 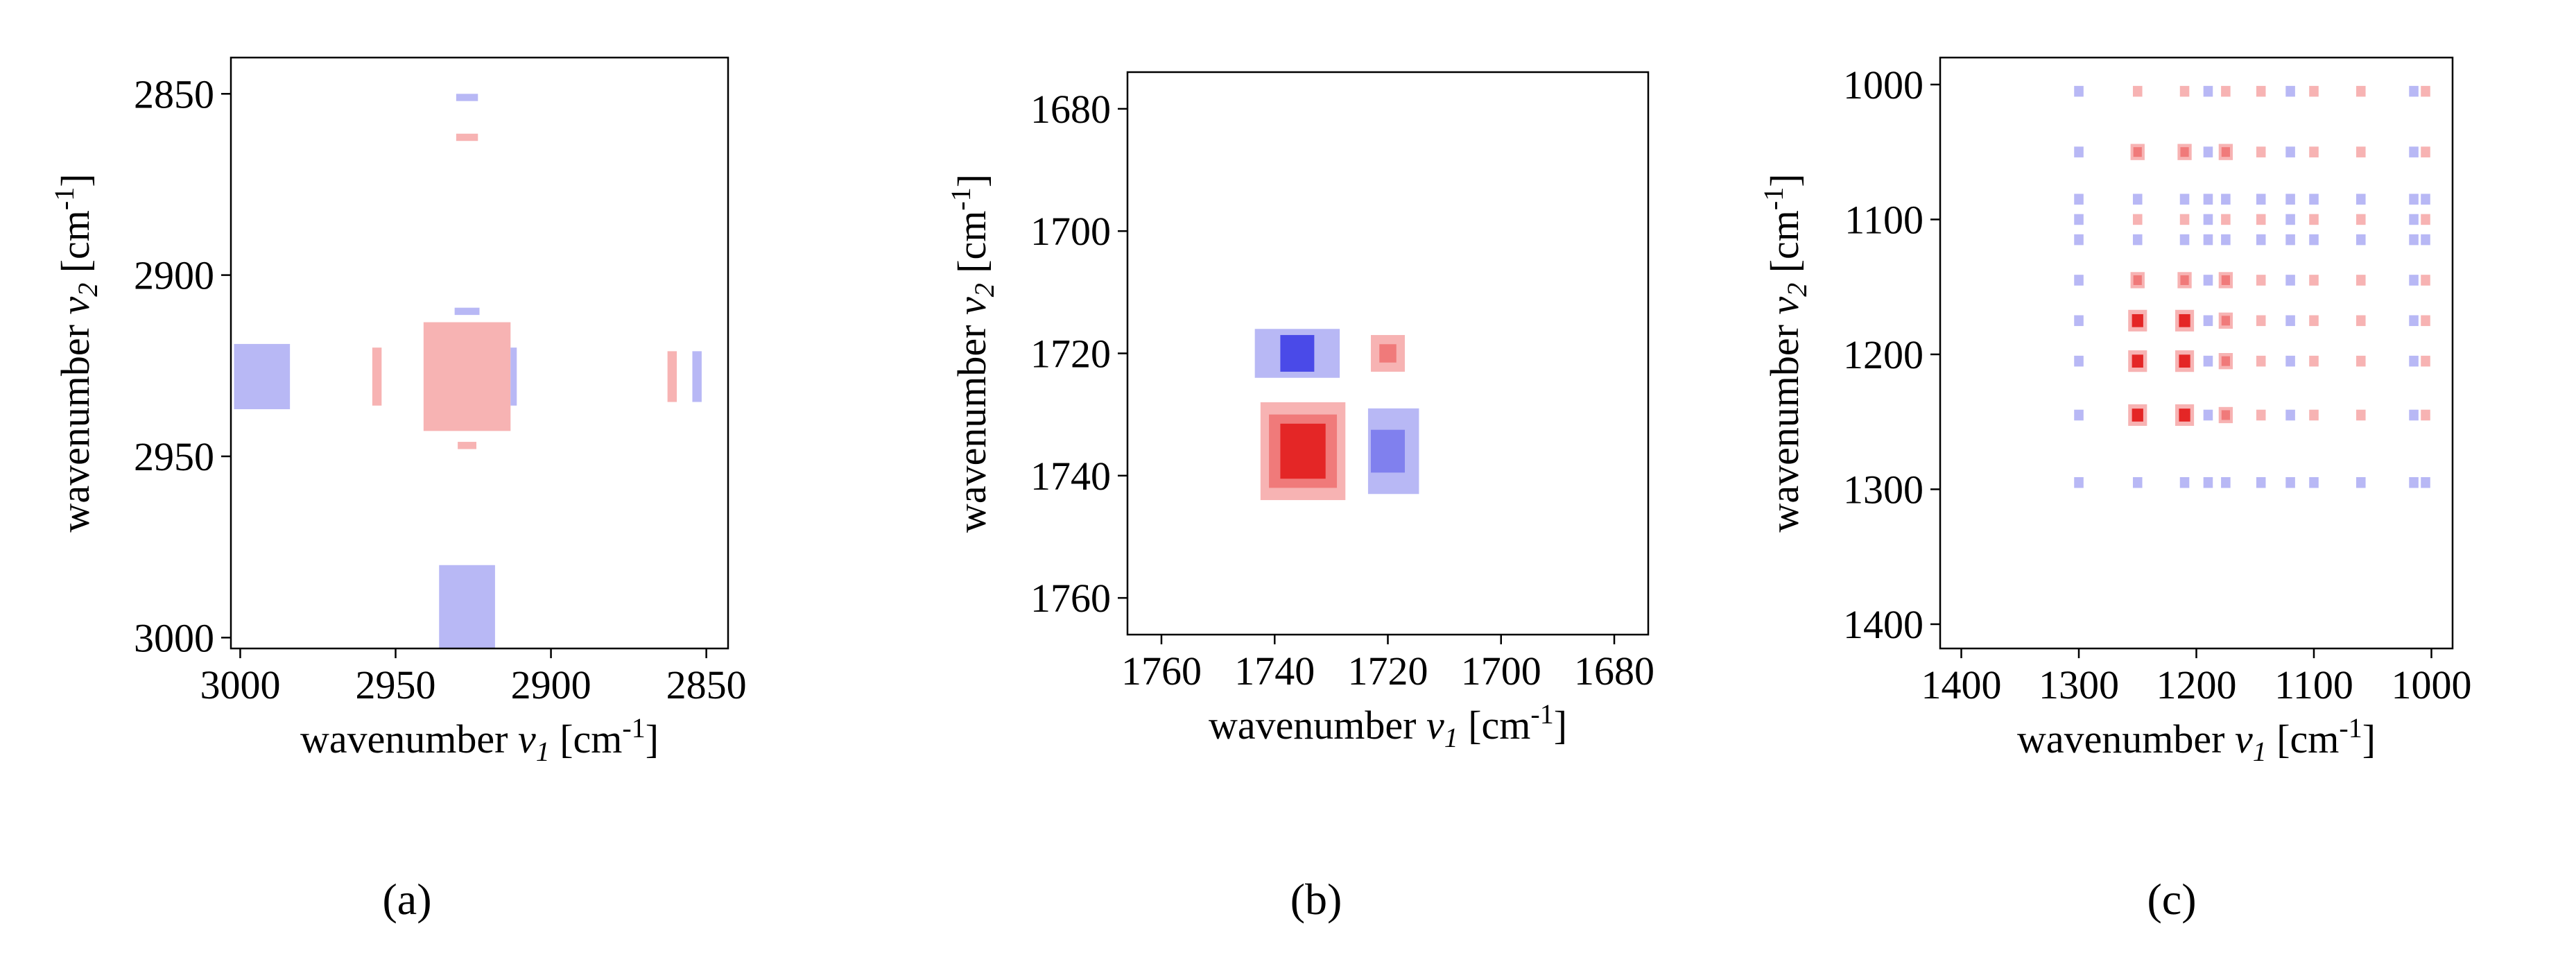 What do you see at coordinates (2079, 684) in the screenshot?
I see `x-tick-label: 1300` at bounding box center [2079, 684].